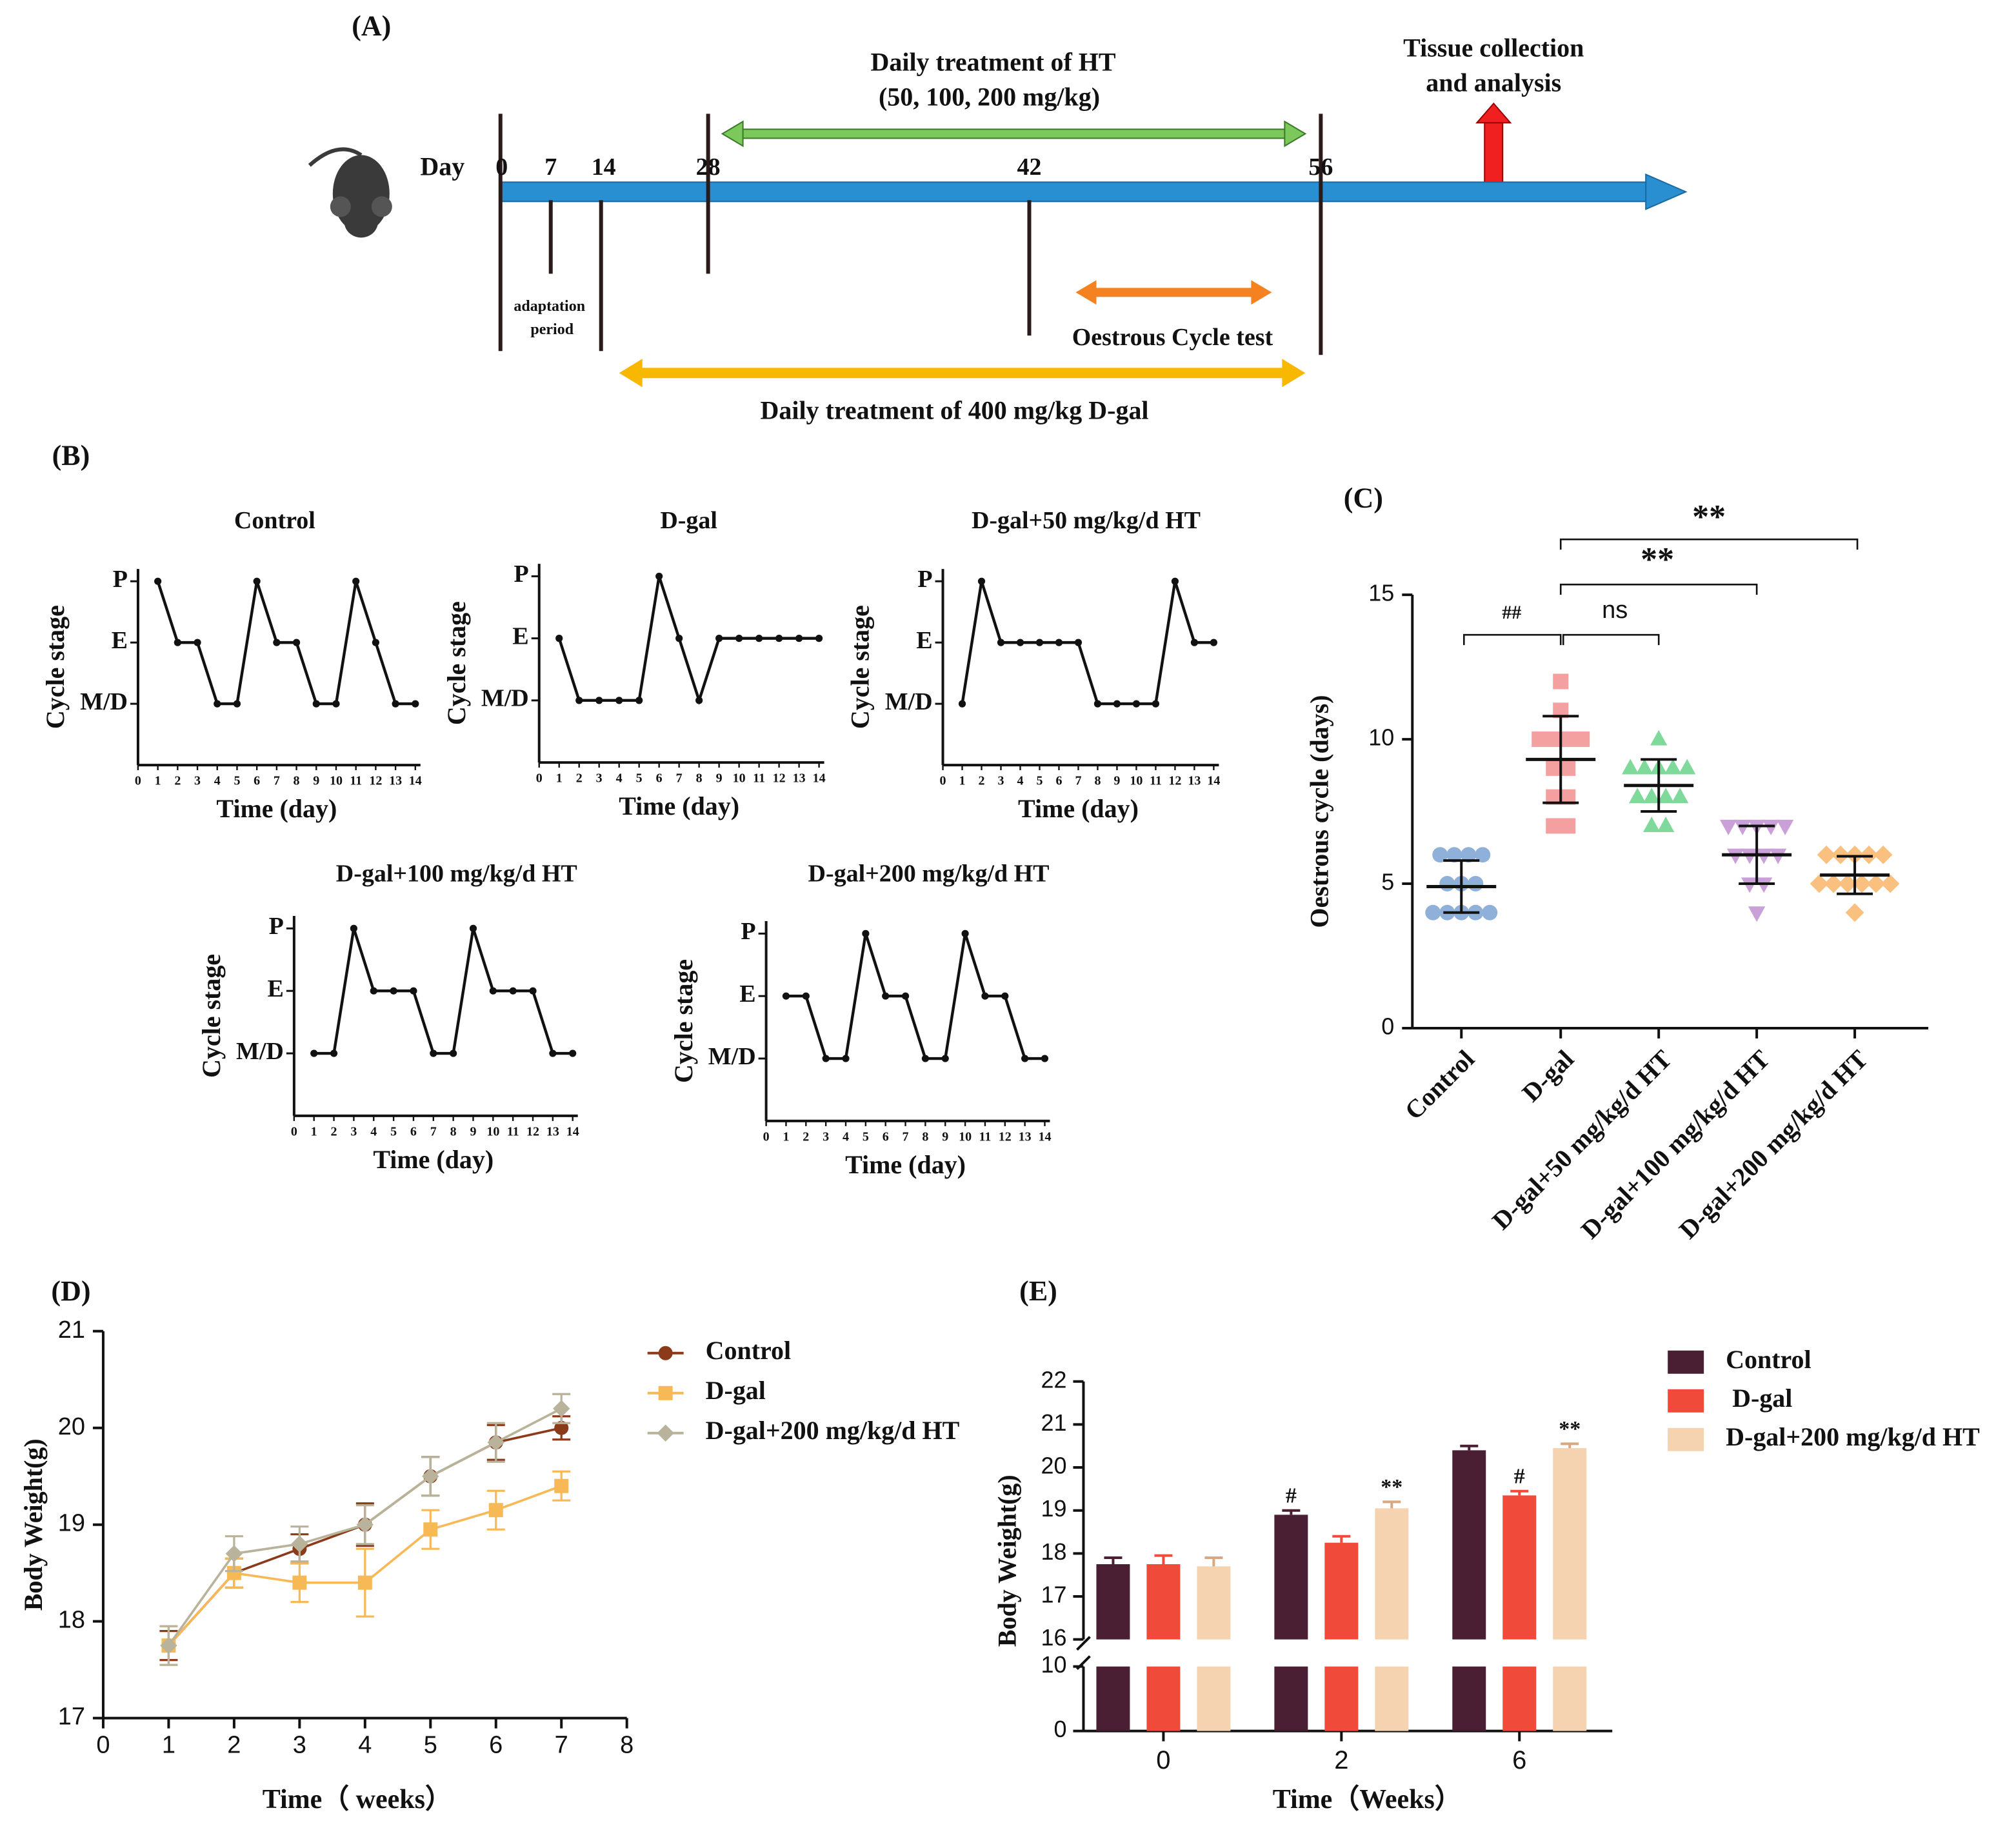  I want to click on x-tick-label: 13, so click(395, 781).